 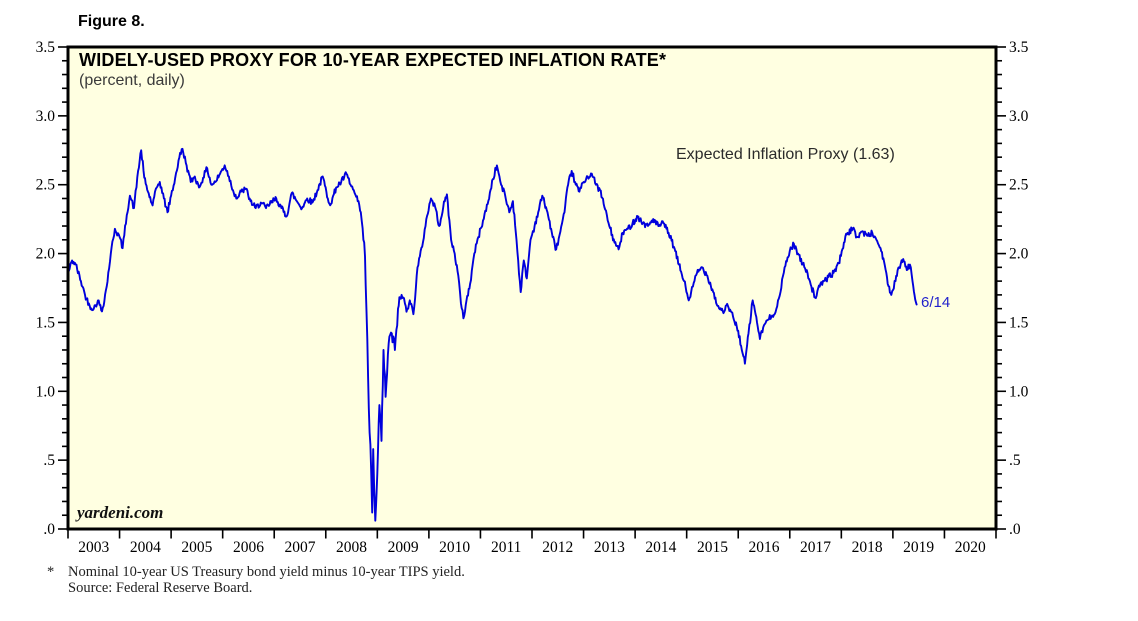 What do you see at coordinates (506, 547) in the screenshot?
I see `x-axis-year-label: 2011` at bounding box center [506, 547].